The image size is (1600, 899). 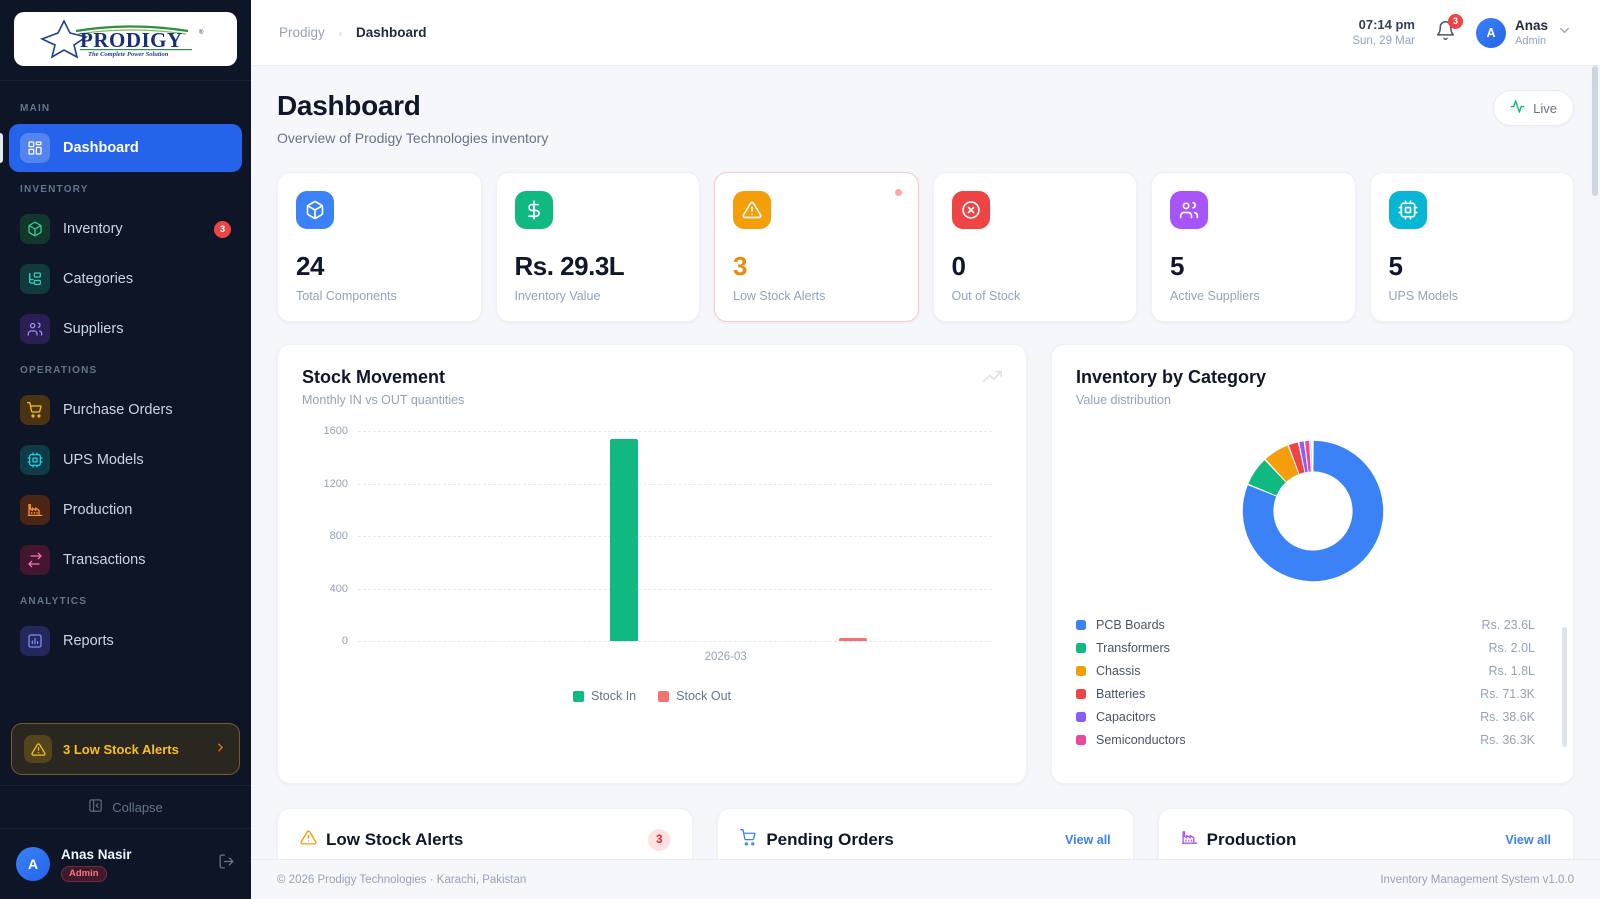 What do you see at coordinates (1307, 456) in the screenshot?
I see `donut-slice-semiconductors` at bounding box center [1307, 456].